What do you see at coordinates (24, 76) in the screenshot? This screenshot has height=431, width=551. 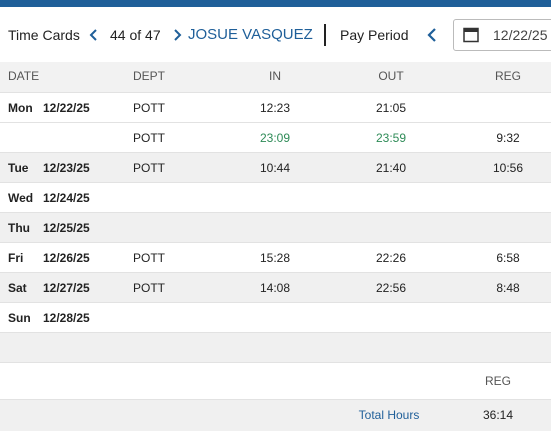 I see `column-header: DATE` at bounding box center [24, 76].